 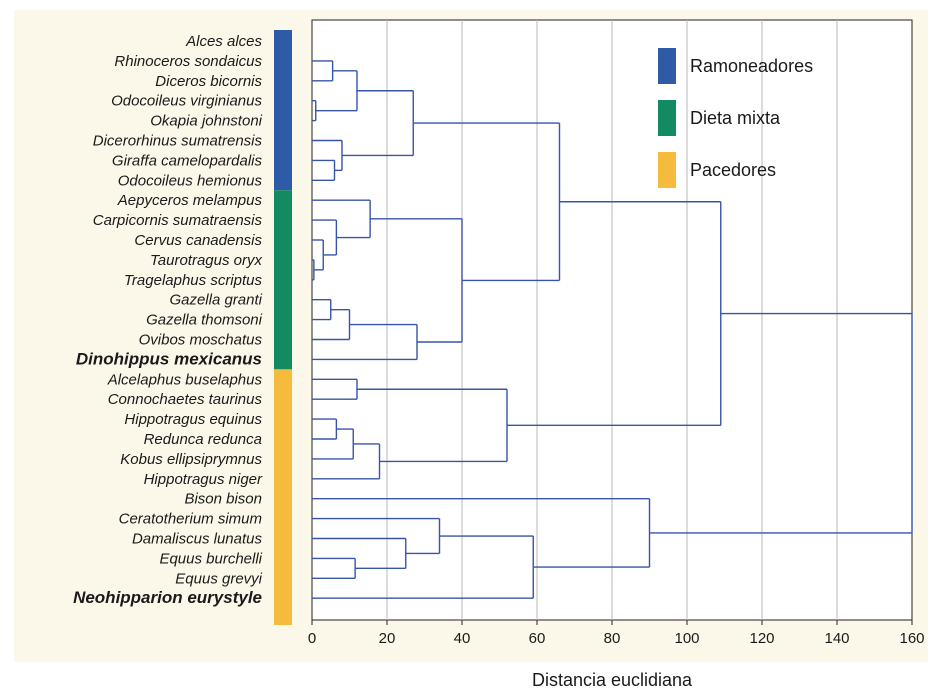 What do you see at coordinates (612, 679) in the screenshot?
I see `x-axis-title: Distancia euclidiana` at bounding box center [612, 679].